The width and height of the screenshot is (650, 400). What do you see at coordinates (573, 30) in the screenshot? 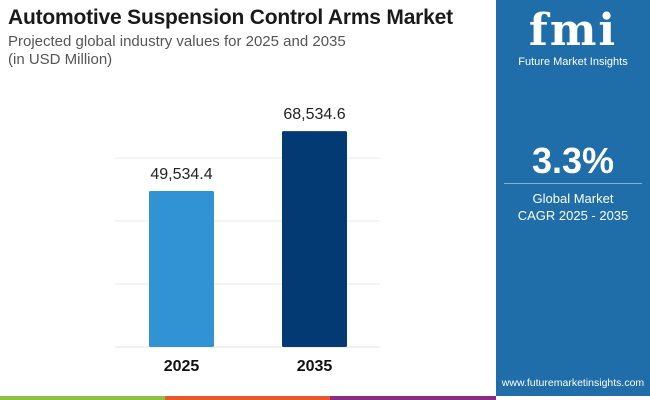
I see `logo-mark: fmi` at bounding box center [573, 30].